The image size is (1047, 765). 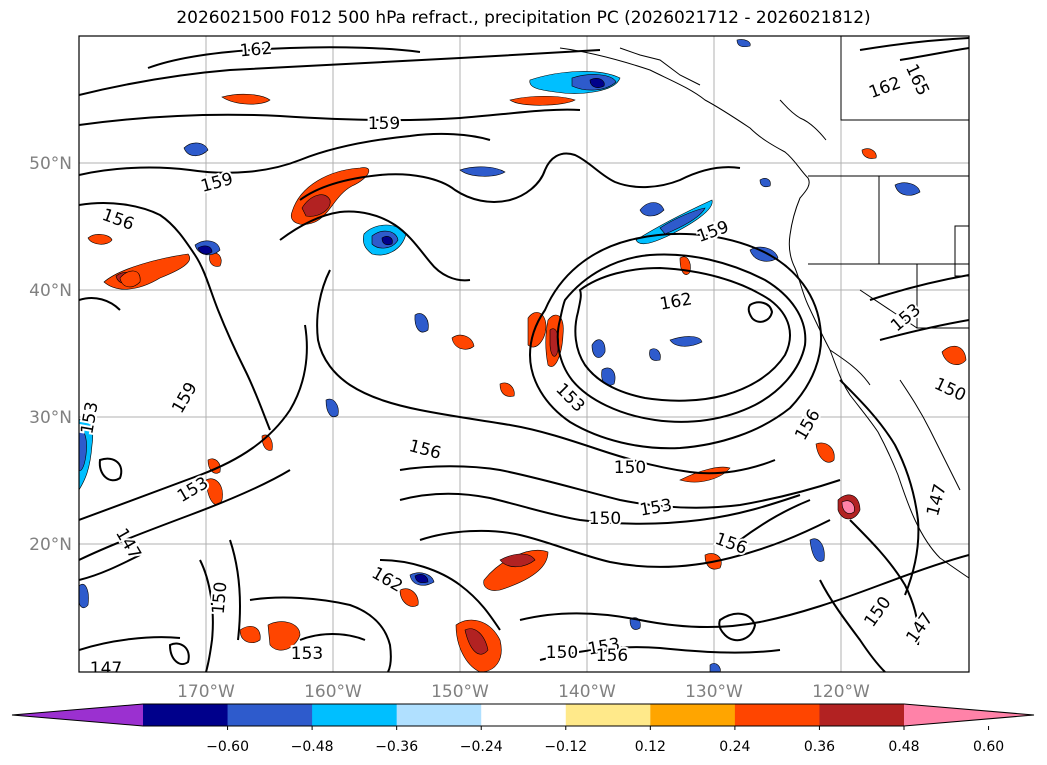 I want to click on lon-label-150w: 150°W, so click(x=460, y=692).